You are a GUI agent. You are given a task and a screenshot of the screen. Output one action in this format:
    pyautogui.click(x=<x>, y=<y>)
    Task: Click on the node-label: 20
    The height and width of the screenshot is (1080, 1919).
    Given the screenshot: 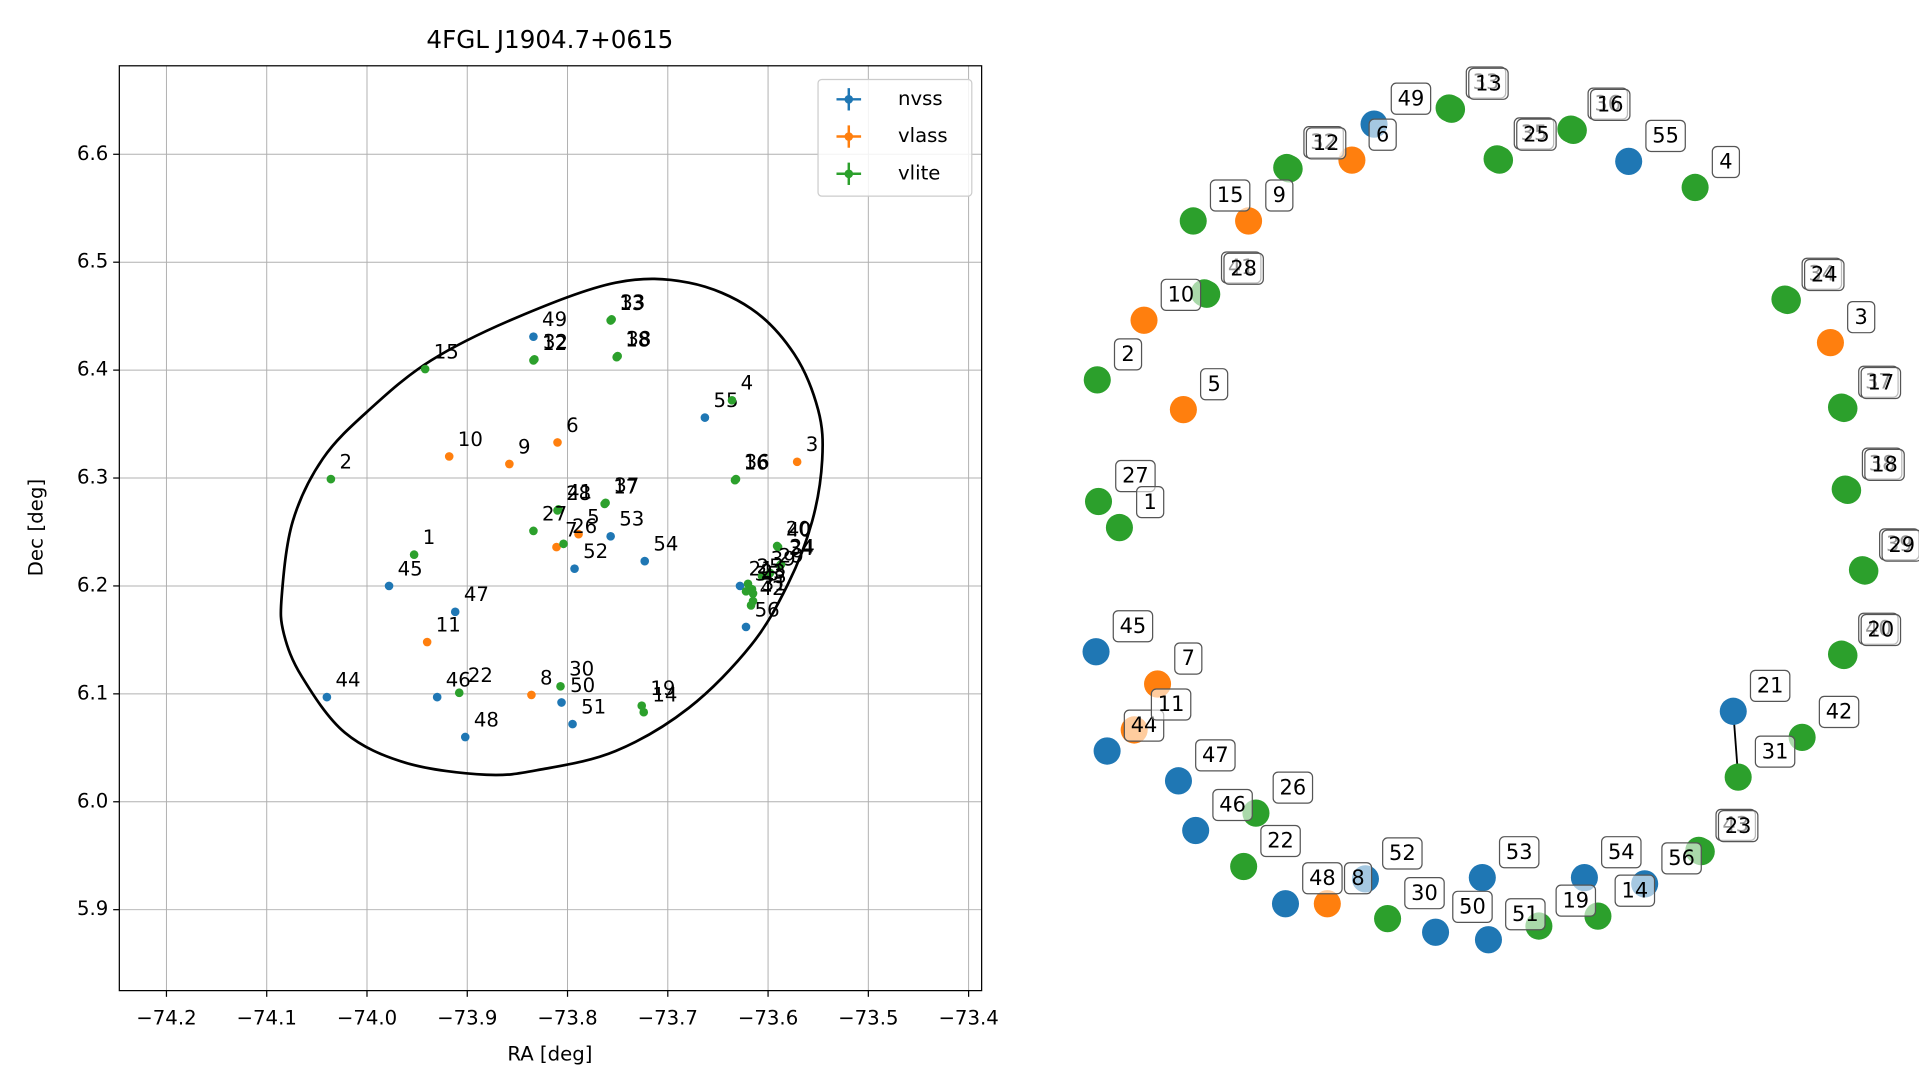 What is the action you would take?
    pyautogui.click(x=1881, y=630)
    